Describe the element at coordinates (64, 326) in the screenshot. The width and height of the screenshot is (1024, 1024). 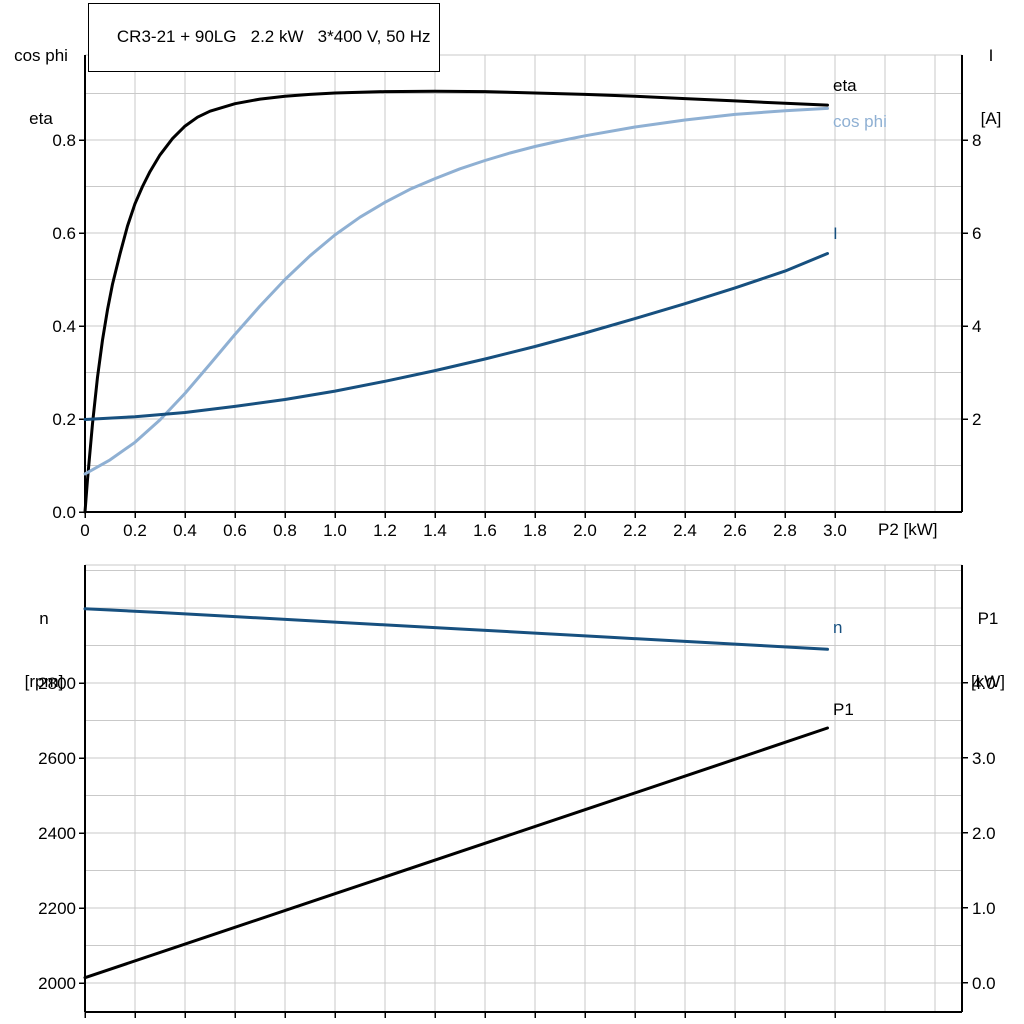
I see `left-tick-label: 0.4` at that location.